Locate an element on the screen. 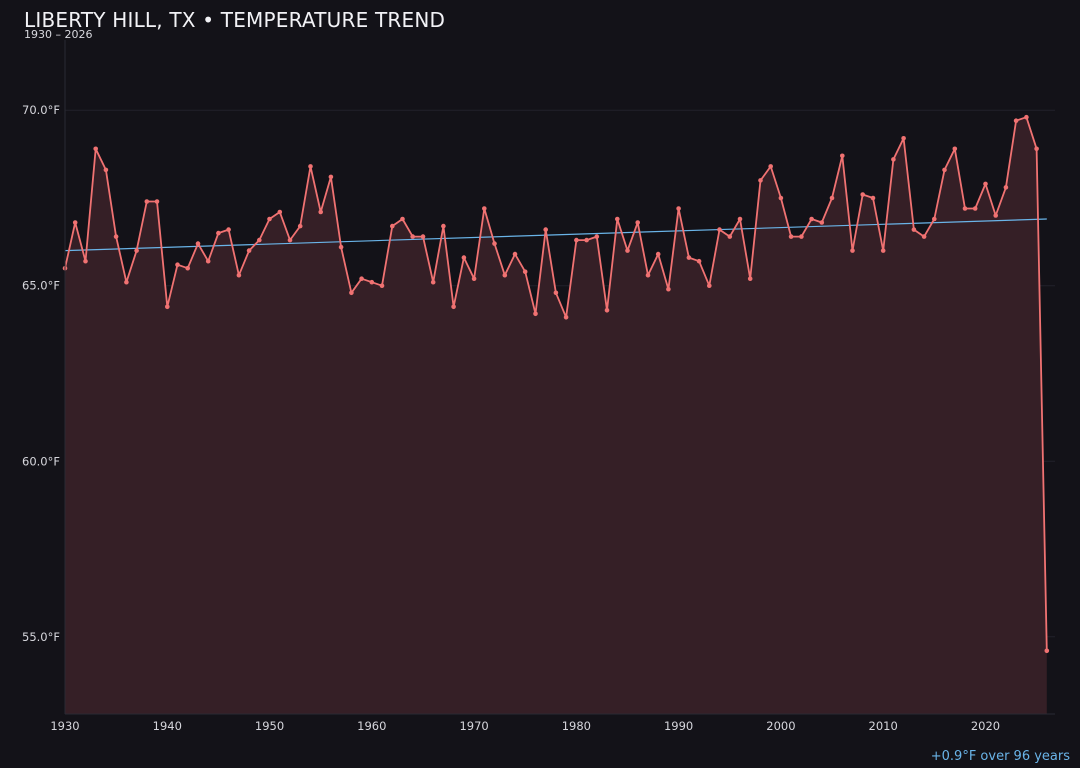 This screenshot has height=768, width=1080. trend-line is located at coordinates (555, 235).